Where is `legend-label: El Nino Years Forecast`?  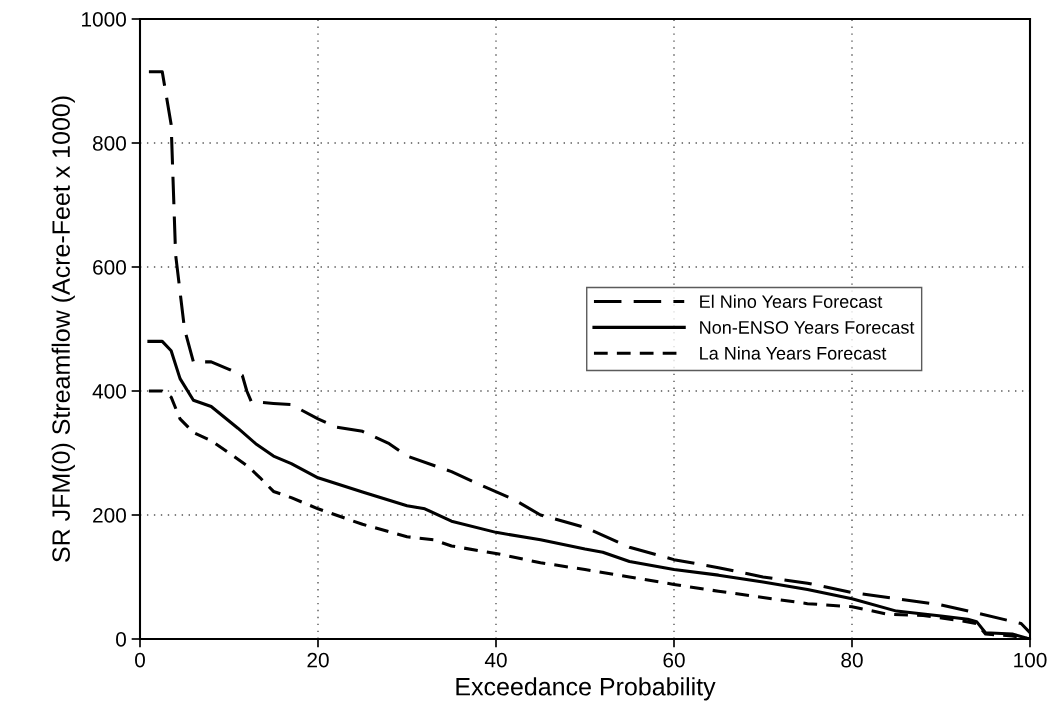
legend-label: El Nino Years Forecast is located at coordinates (791, 301).